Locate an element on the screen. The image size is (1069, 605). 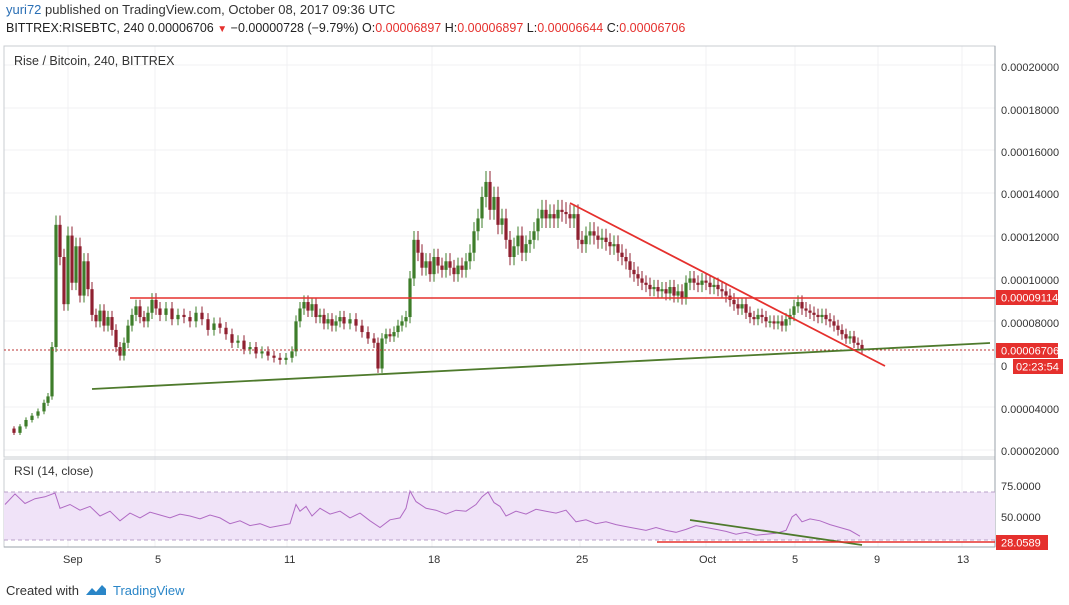
high-label: H: is located at coordinates (451, 28).